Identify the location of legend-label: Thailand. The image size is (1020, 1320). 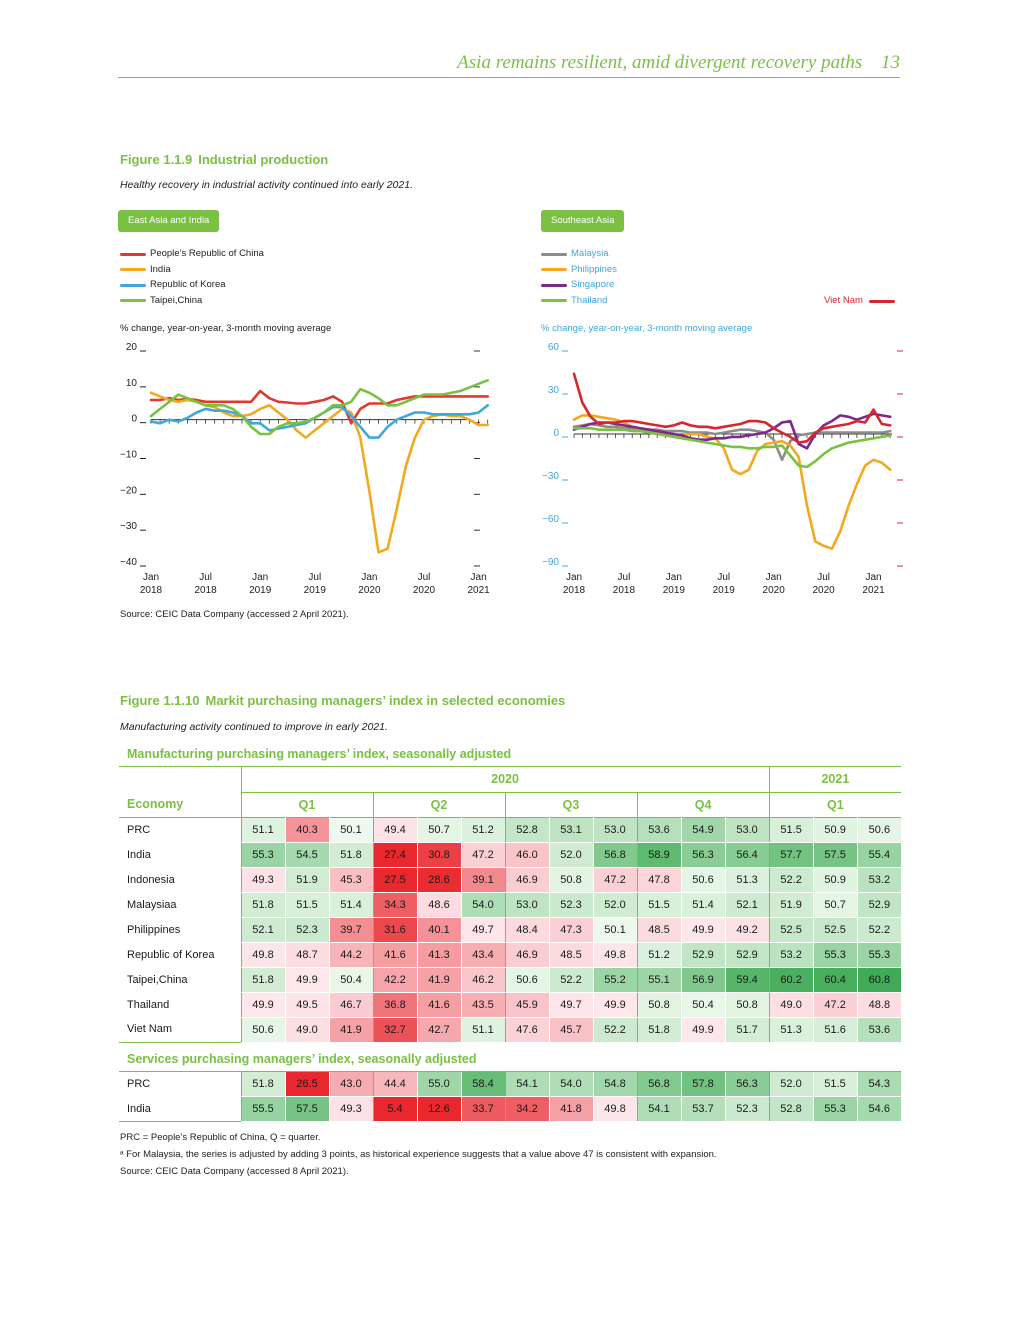
(589, 300).